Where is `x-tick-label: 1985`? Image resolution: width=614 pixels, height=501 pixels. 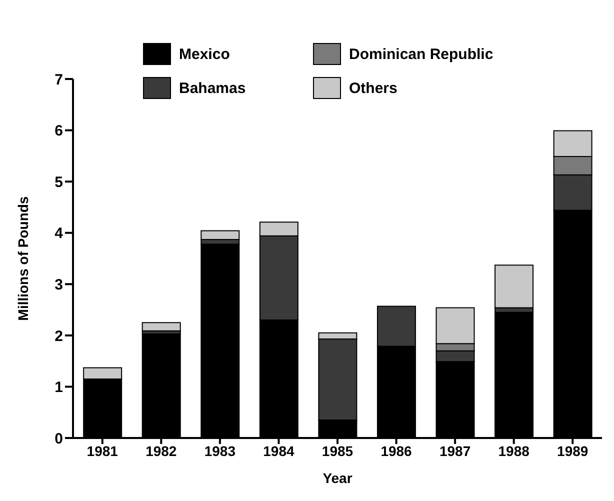
x-tick-label: 1985 is located at coordinates (338, 450).